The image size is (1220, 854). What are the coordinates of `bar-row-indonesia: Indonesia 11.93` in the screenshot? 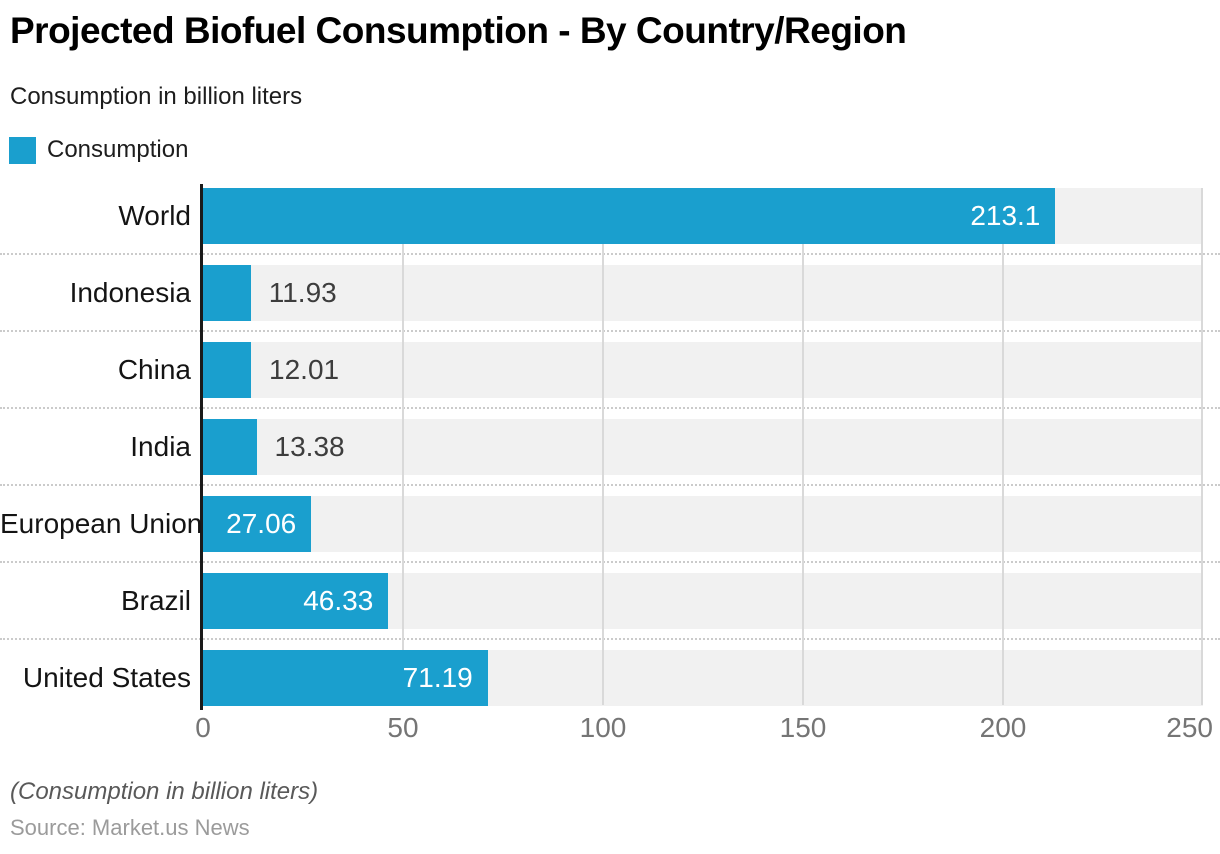 It's located at (610, 293).